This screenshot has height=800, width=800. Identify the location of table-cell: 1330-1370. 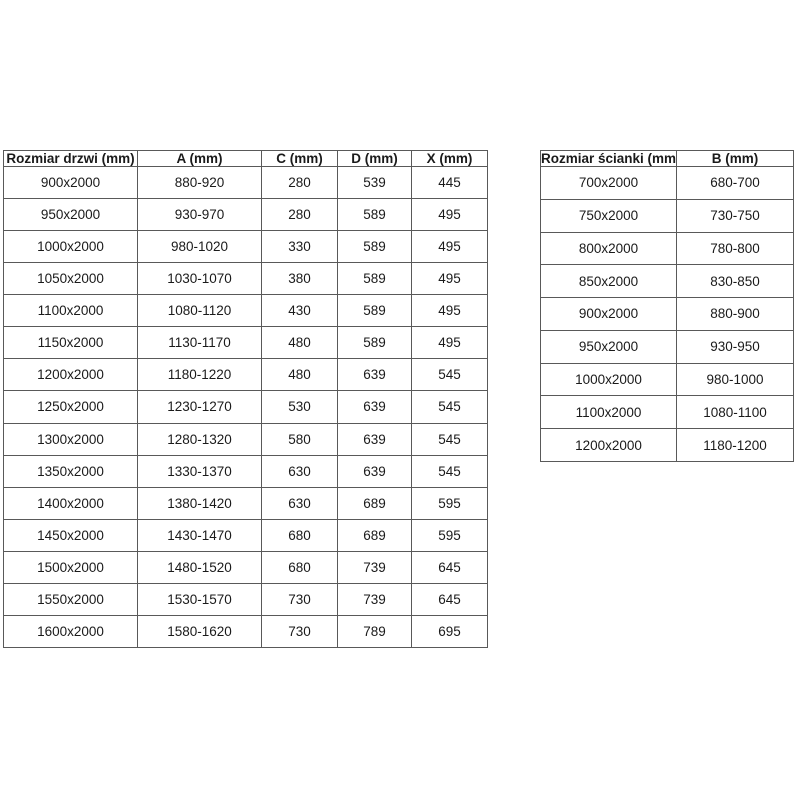
(199, 471).